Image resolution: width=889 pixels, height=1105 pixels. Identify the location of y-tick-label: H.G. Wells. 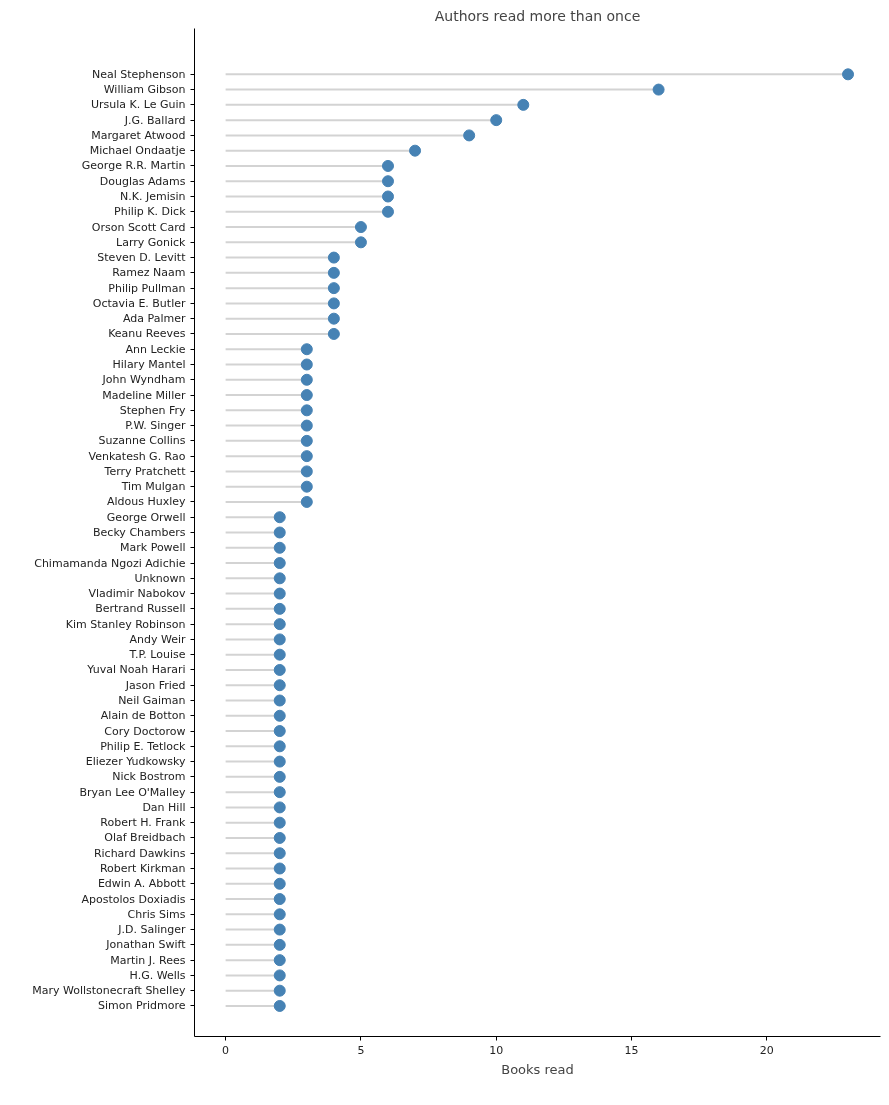
(157, 975).